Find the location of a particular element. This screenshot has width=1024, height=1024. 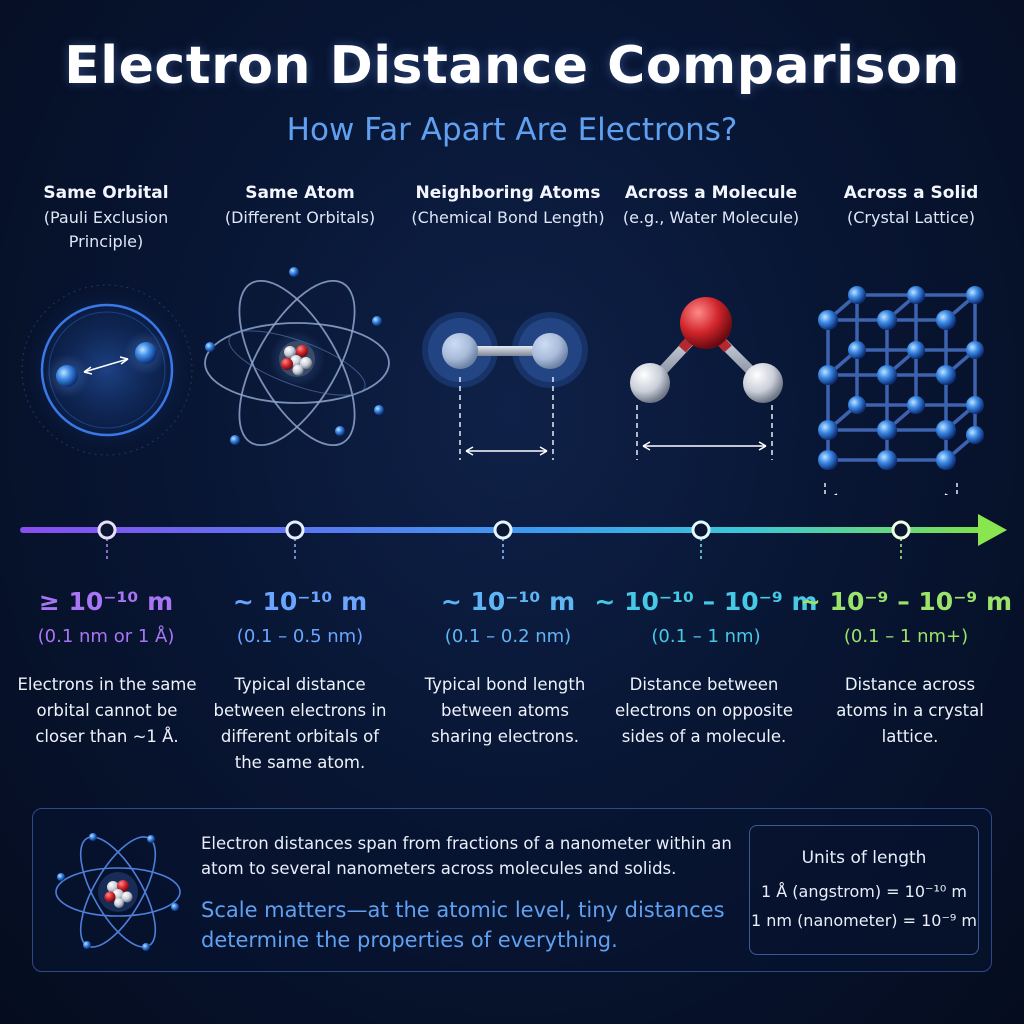

bond-icon is located at coordinates (505, 386).